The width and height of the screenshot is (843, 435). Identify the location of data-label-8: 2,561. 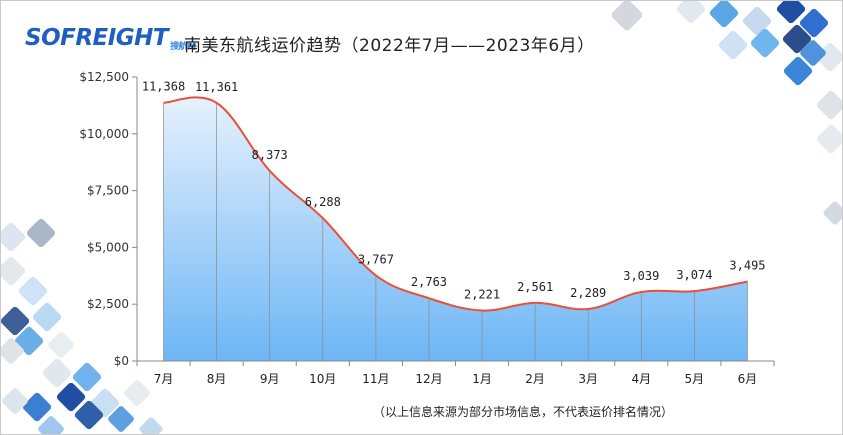
(535, 287).